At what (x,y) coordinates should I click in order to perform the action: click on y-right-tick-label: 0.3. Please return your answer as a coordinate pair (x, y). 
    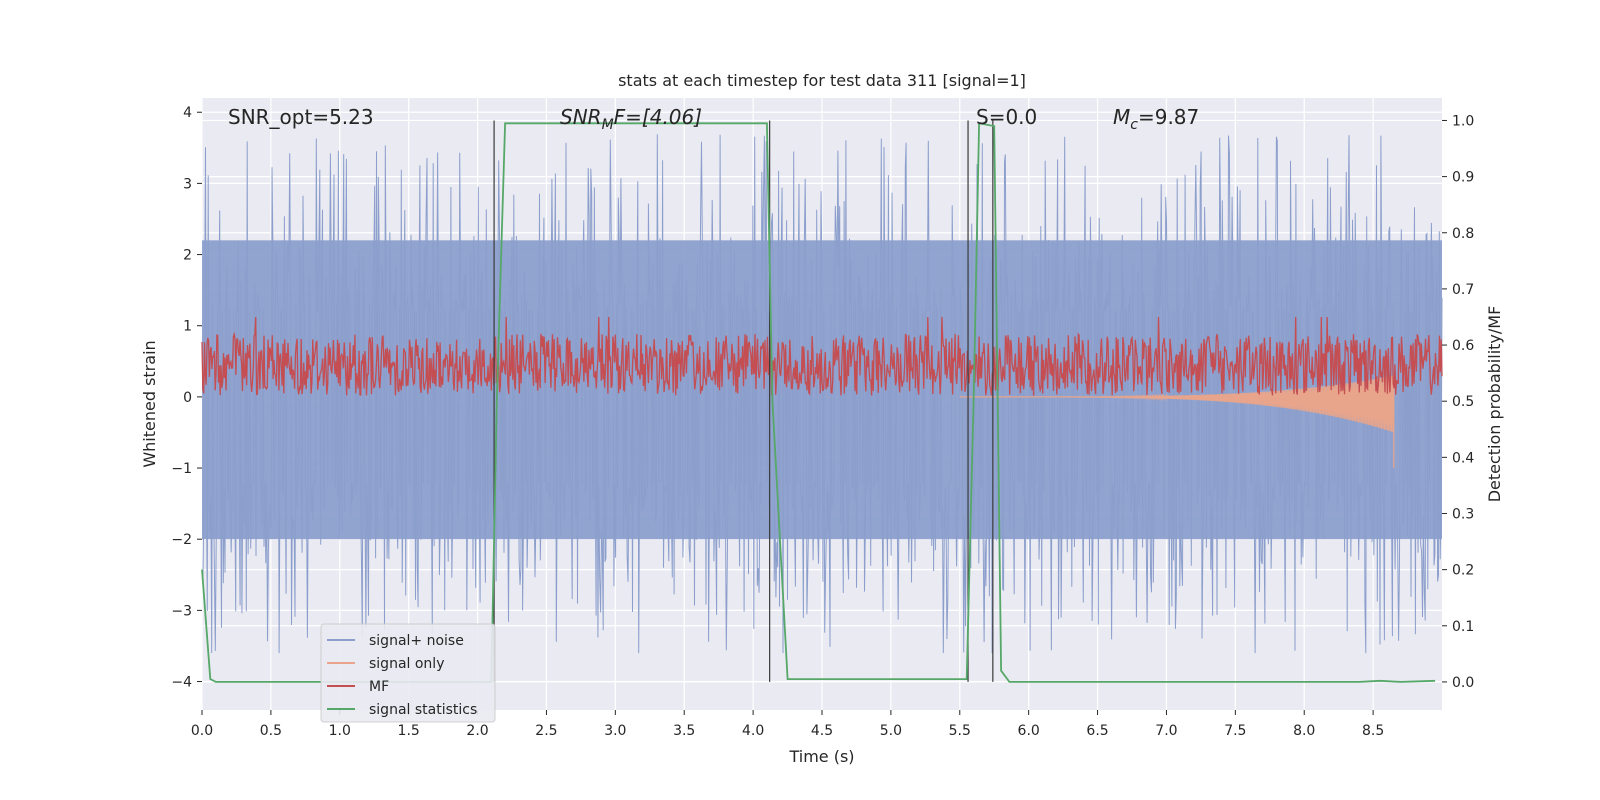
    Looking at the image, I should click on (1463, 514).